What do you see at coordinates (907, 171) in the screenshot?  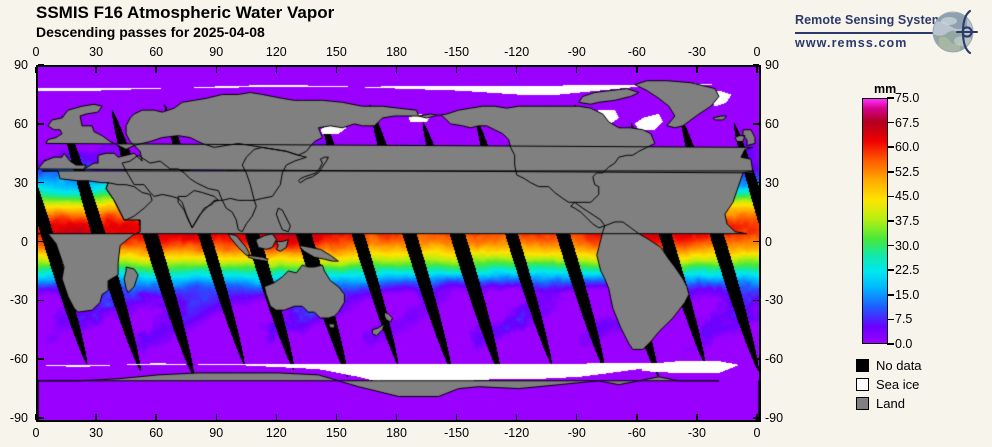 I see `colorbar-tick-label: 52.5` at bounding box center [907, 171].